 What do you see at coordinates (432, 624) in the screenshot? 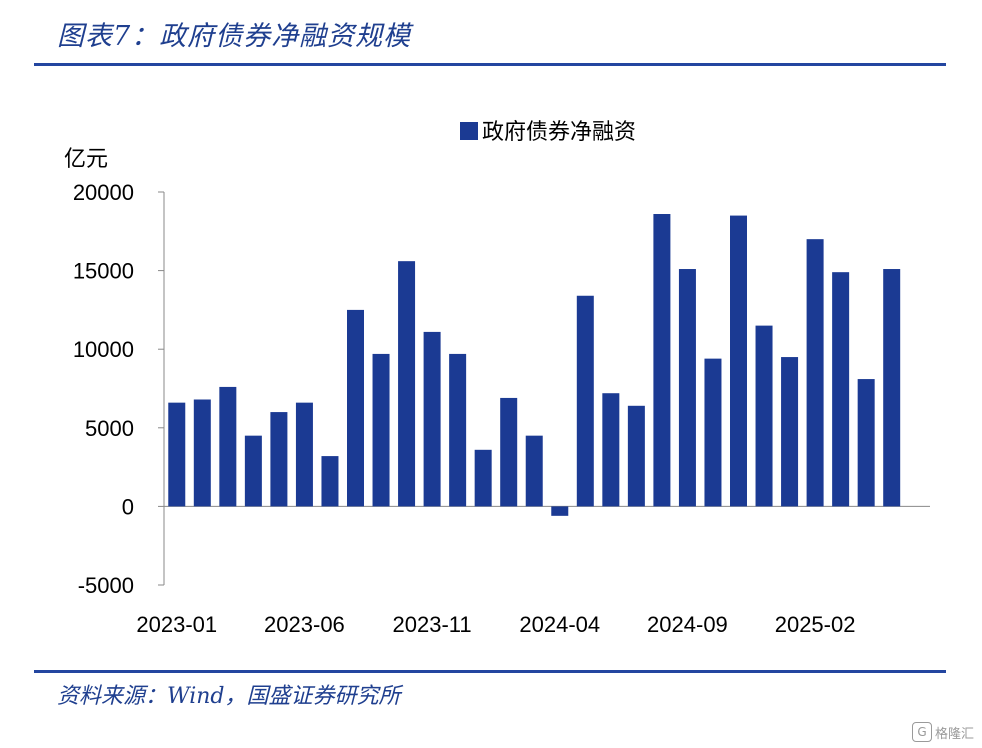
I see `x-tick-label: 2023-11` at bounding box center [432, 624].